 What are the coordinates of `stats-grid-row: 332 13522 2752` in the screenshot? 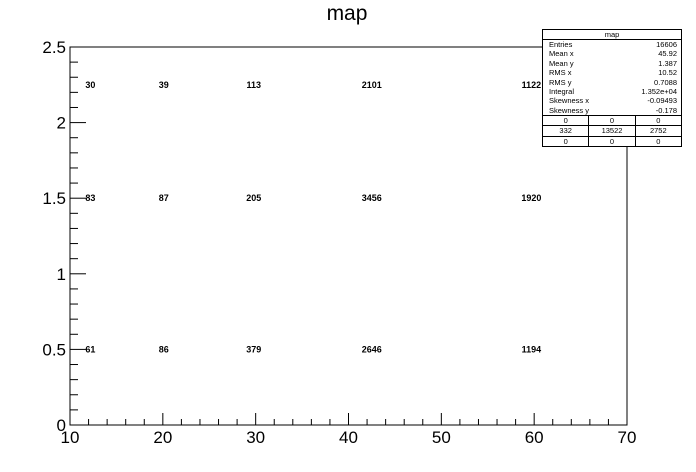 It's located at (612, 131).